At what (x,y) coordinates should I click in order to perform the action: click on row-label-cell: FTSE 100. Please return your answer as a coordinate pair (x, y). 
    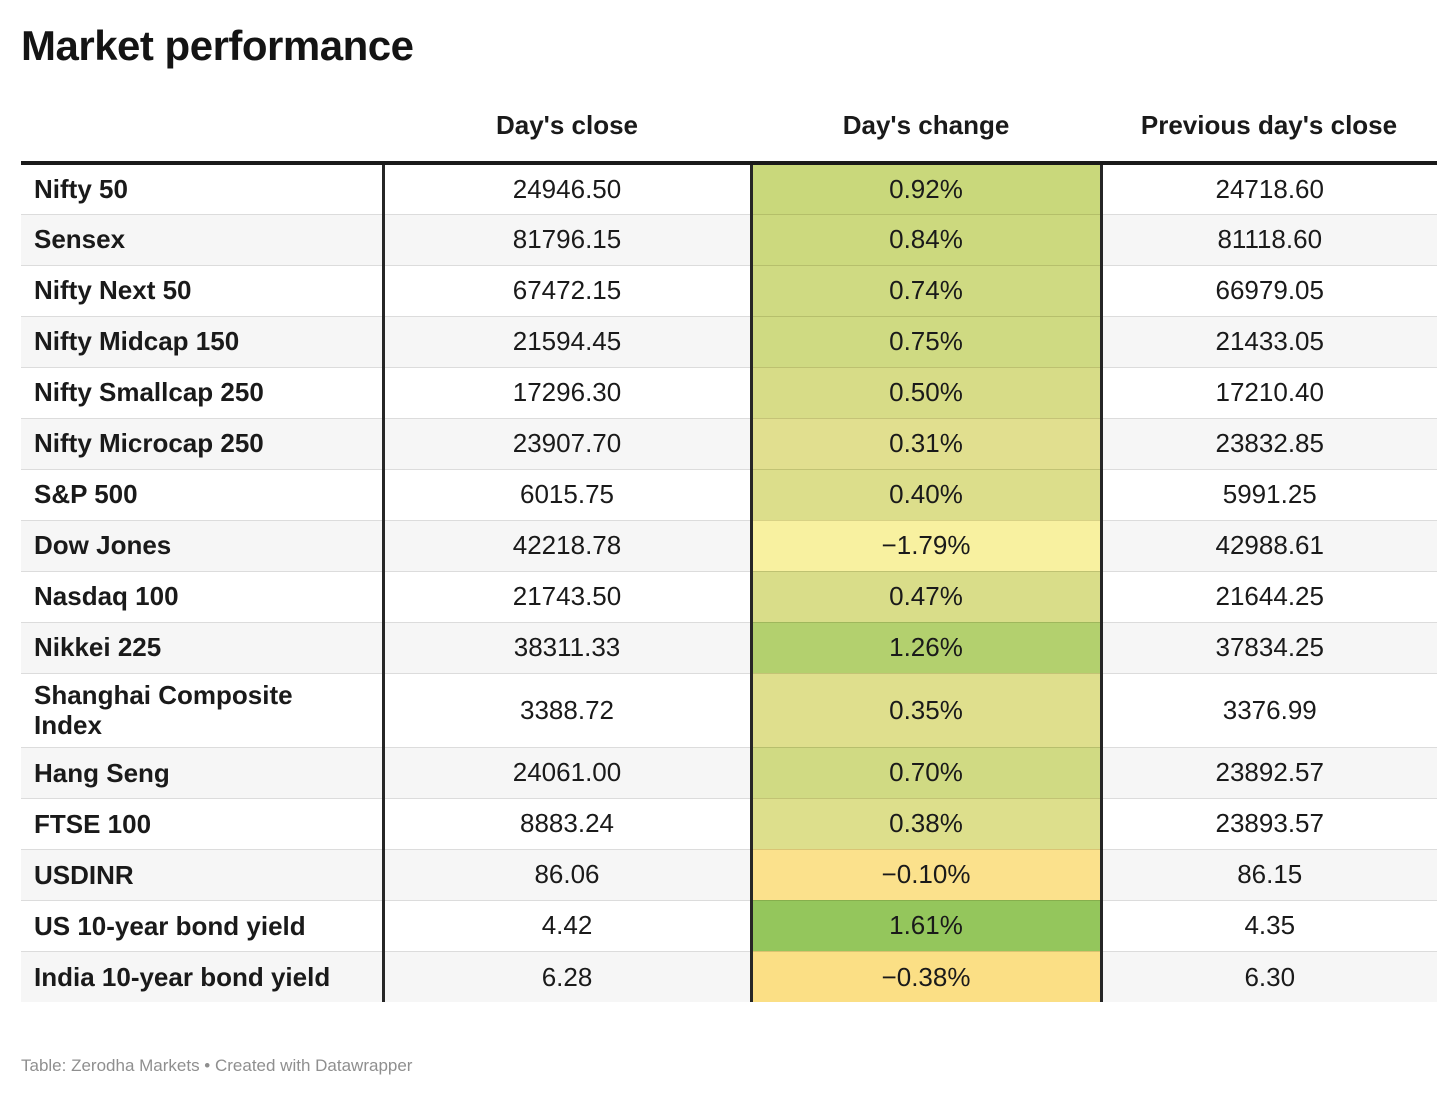
    Looking at the image, I should click on (202, 823).